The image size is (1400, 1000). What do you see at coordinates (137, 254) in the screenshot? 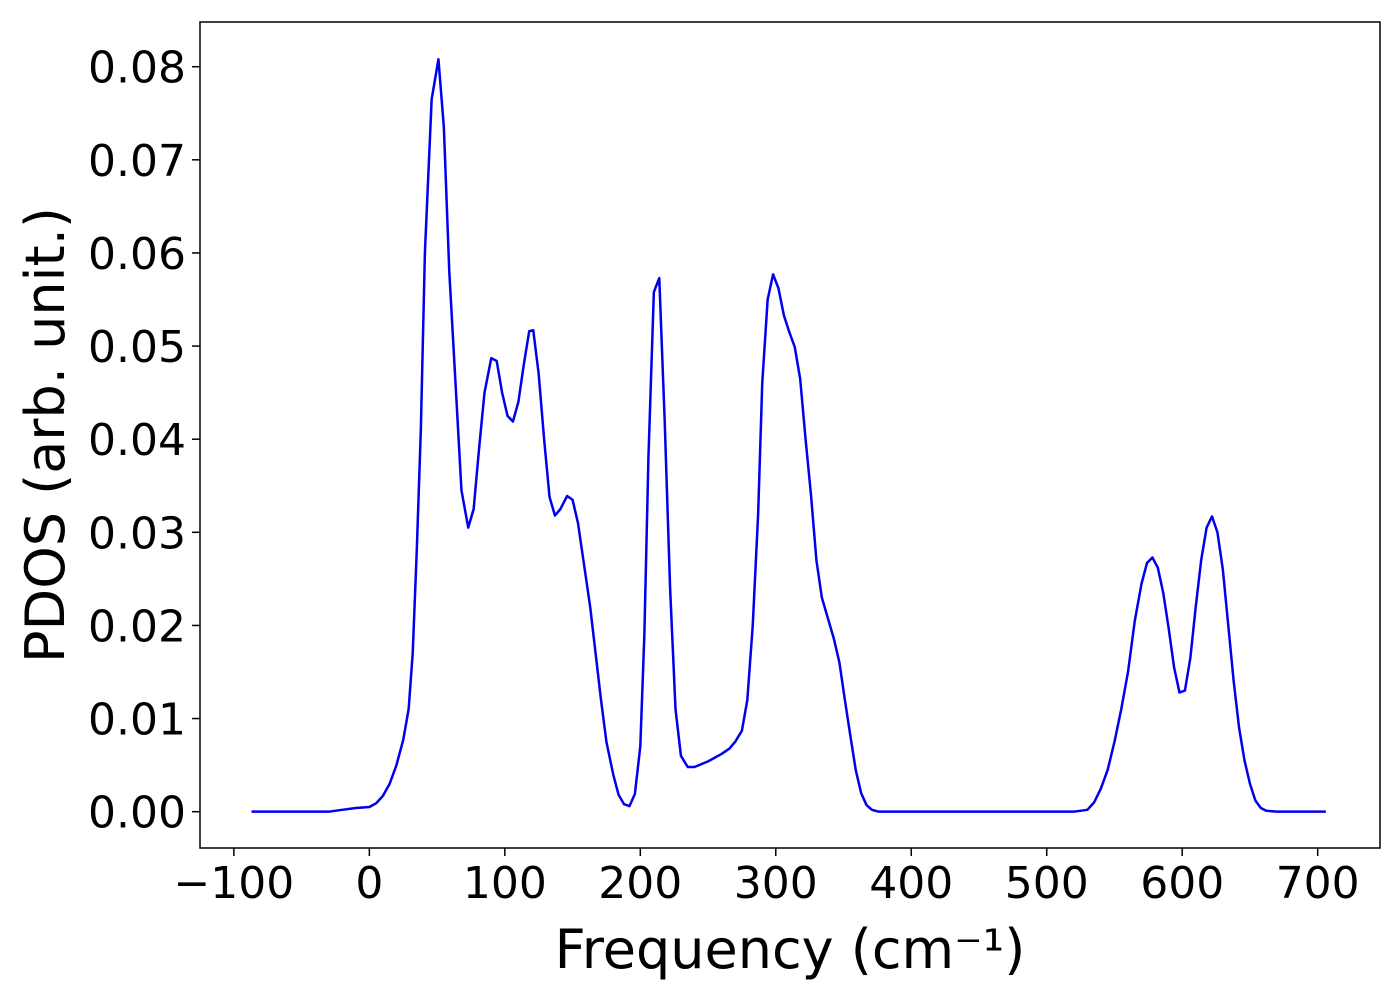
I see `y-tick-label: 0.06` at bounding box center [137, 254].